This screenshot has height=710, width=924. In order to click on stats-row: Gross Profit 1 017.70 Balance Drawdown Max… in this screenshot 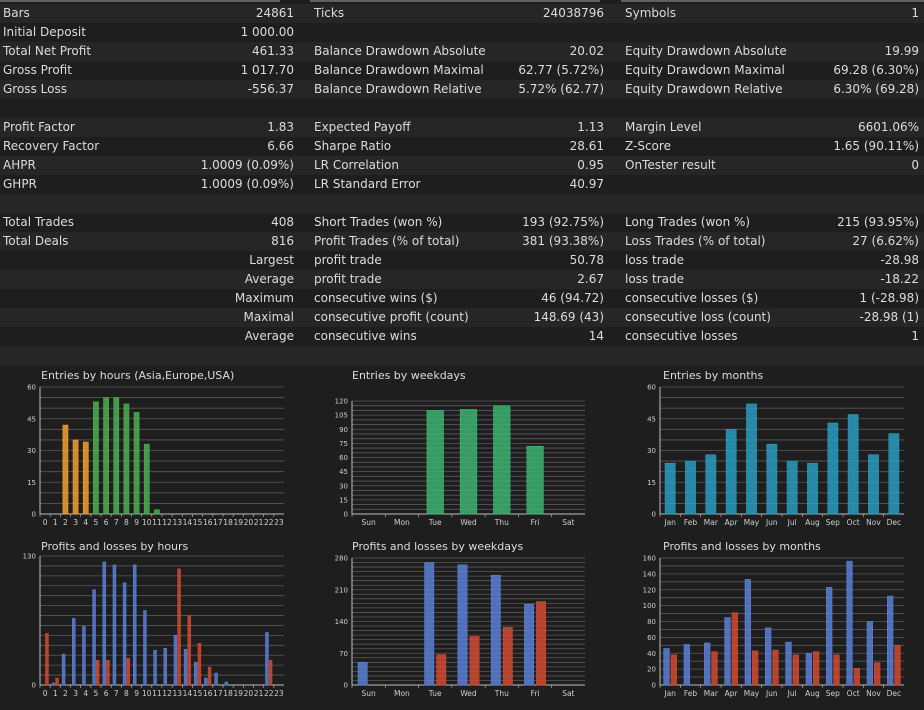, I will do `click(462, 70)`.